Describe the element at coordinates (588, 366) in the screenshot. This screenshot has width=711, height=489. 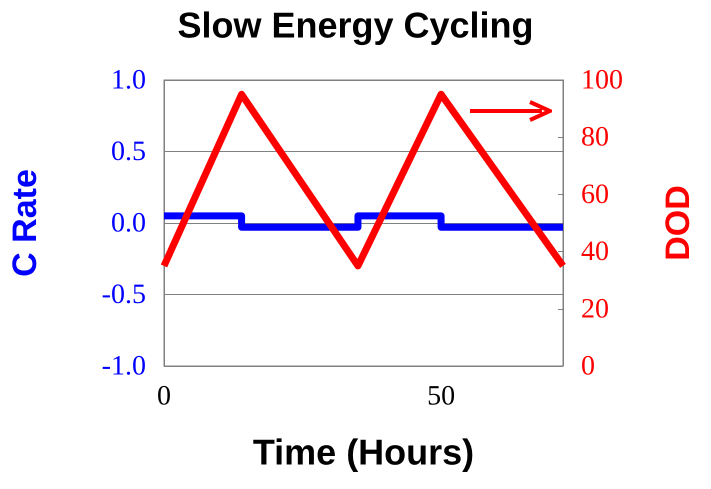
I see `y2-tick-label: 0` at that location.